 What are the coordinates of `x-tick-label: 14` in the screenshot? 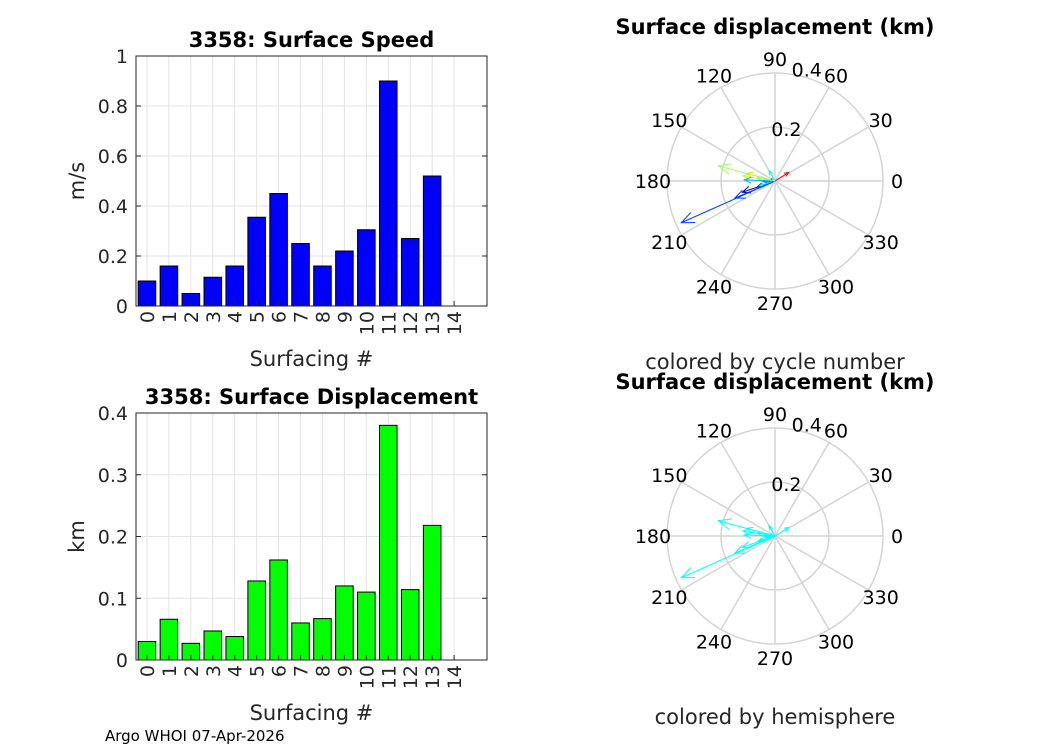 It's located at (455, 323).